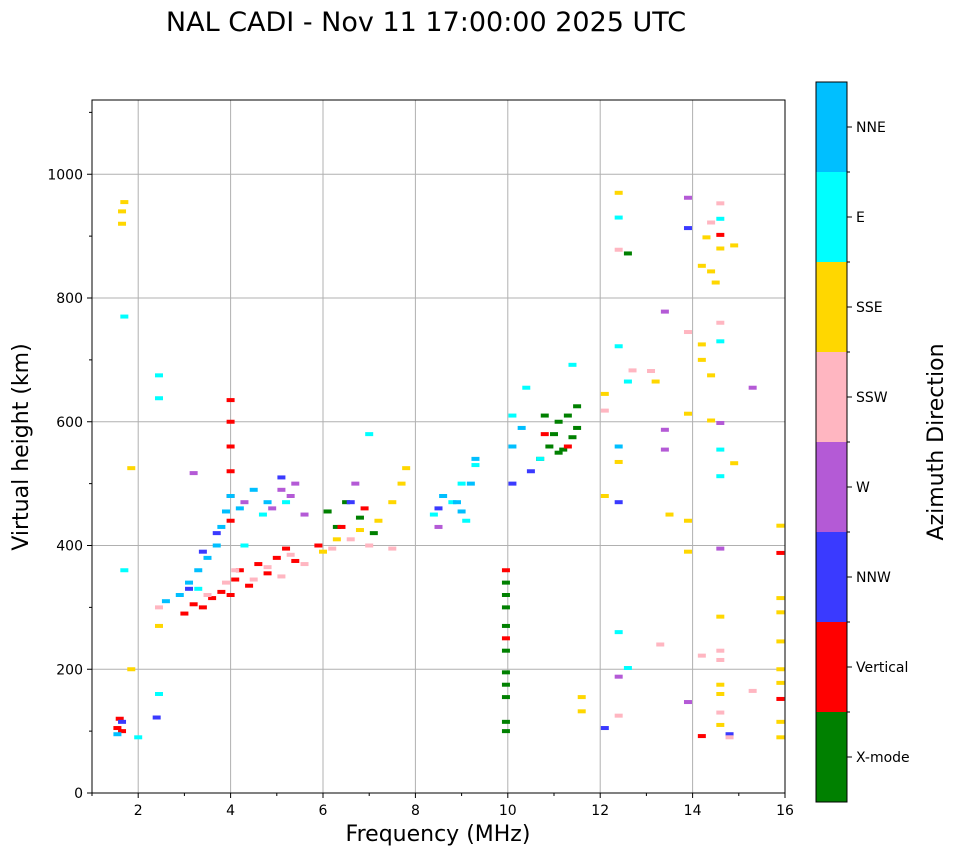 The image size is (958, 857). I want to click on colorbar-tick-label: E, so click(860, 218).